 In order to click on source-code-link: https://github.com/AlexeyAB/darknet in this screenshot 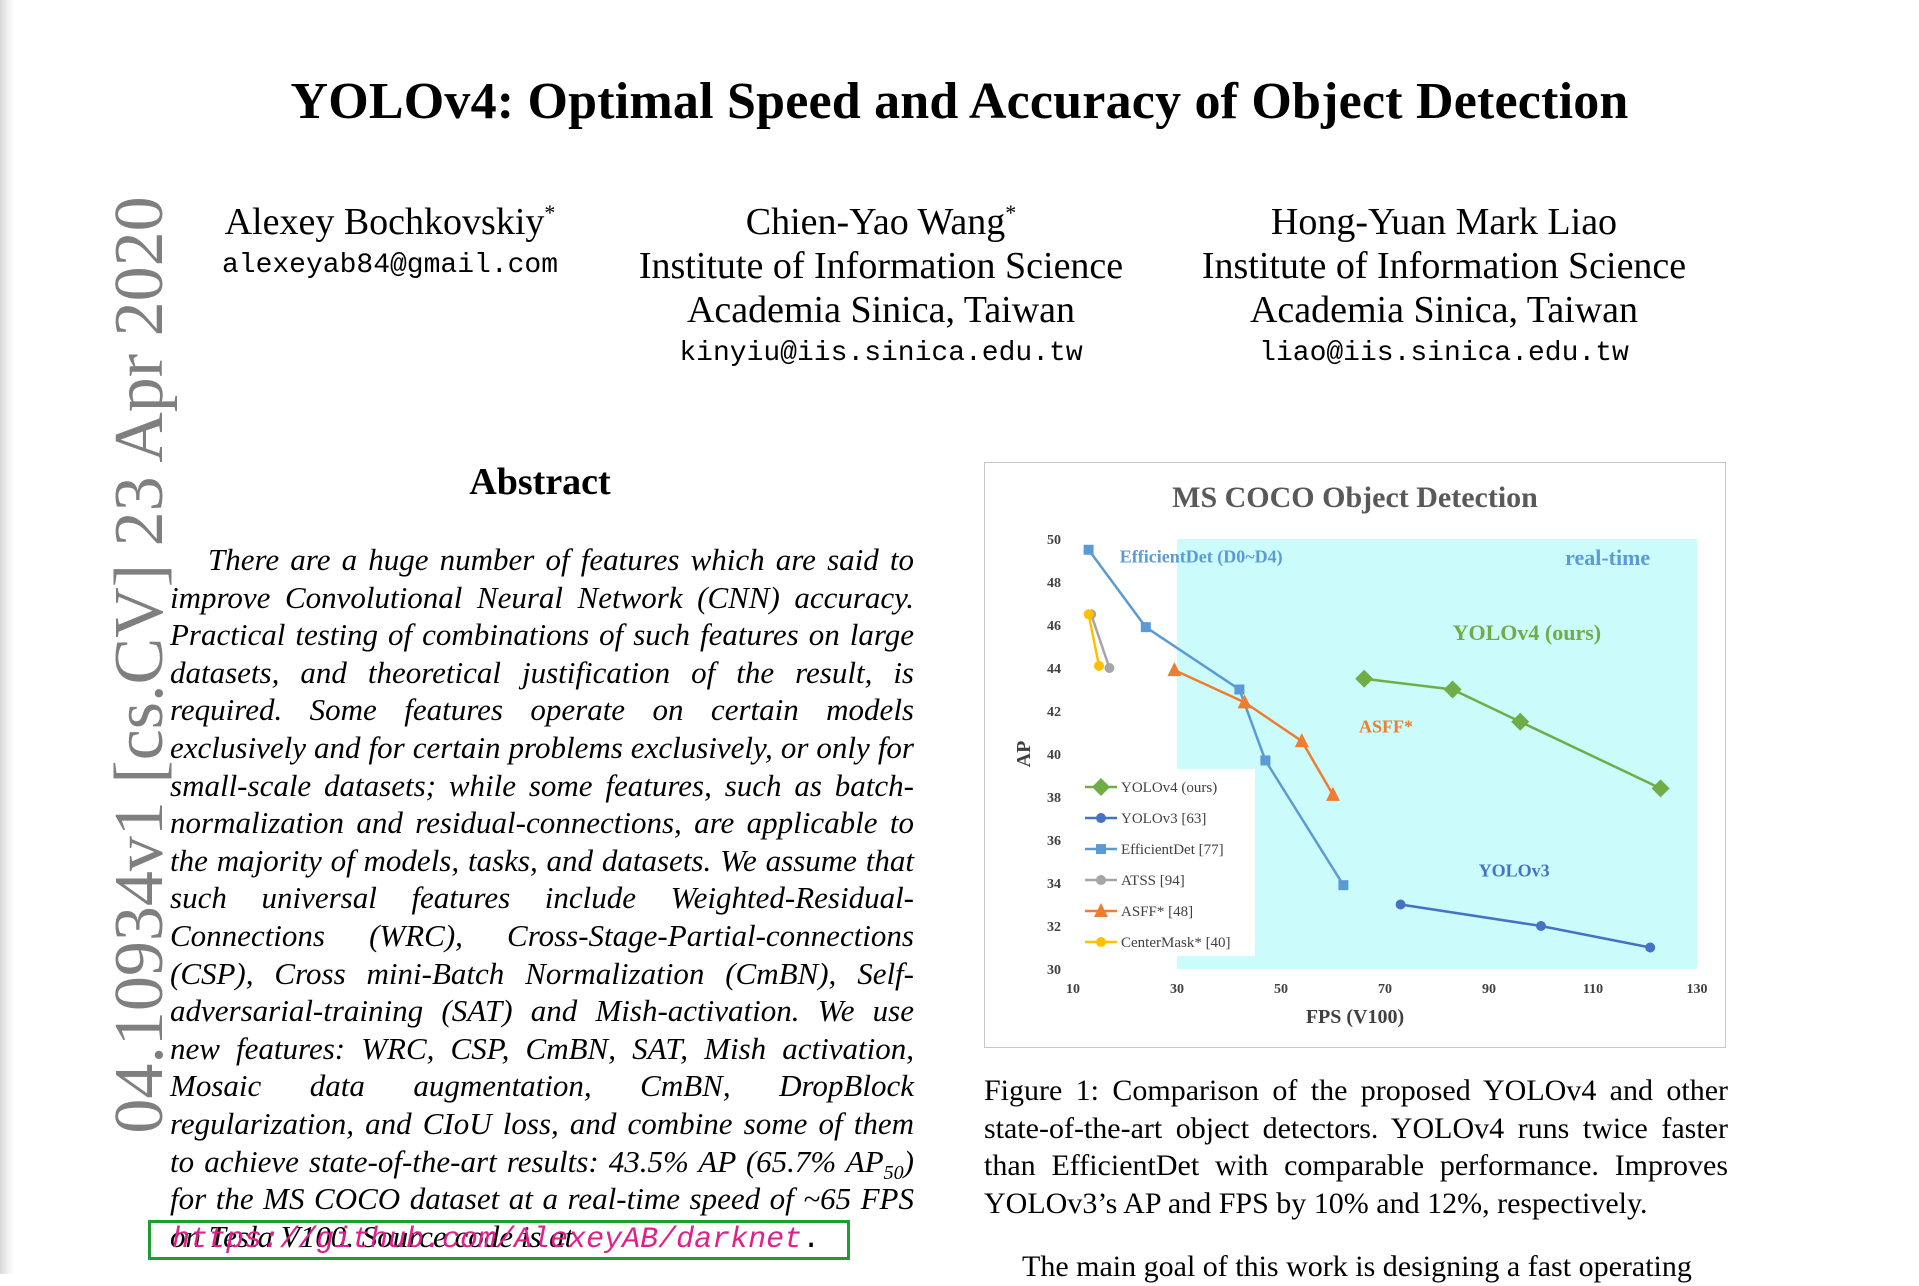, I will do `click(487, 1240)`.